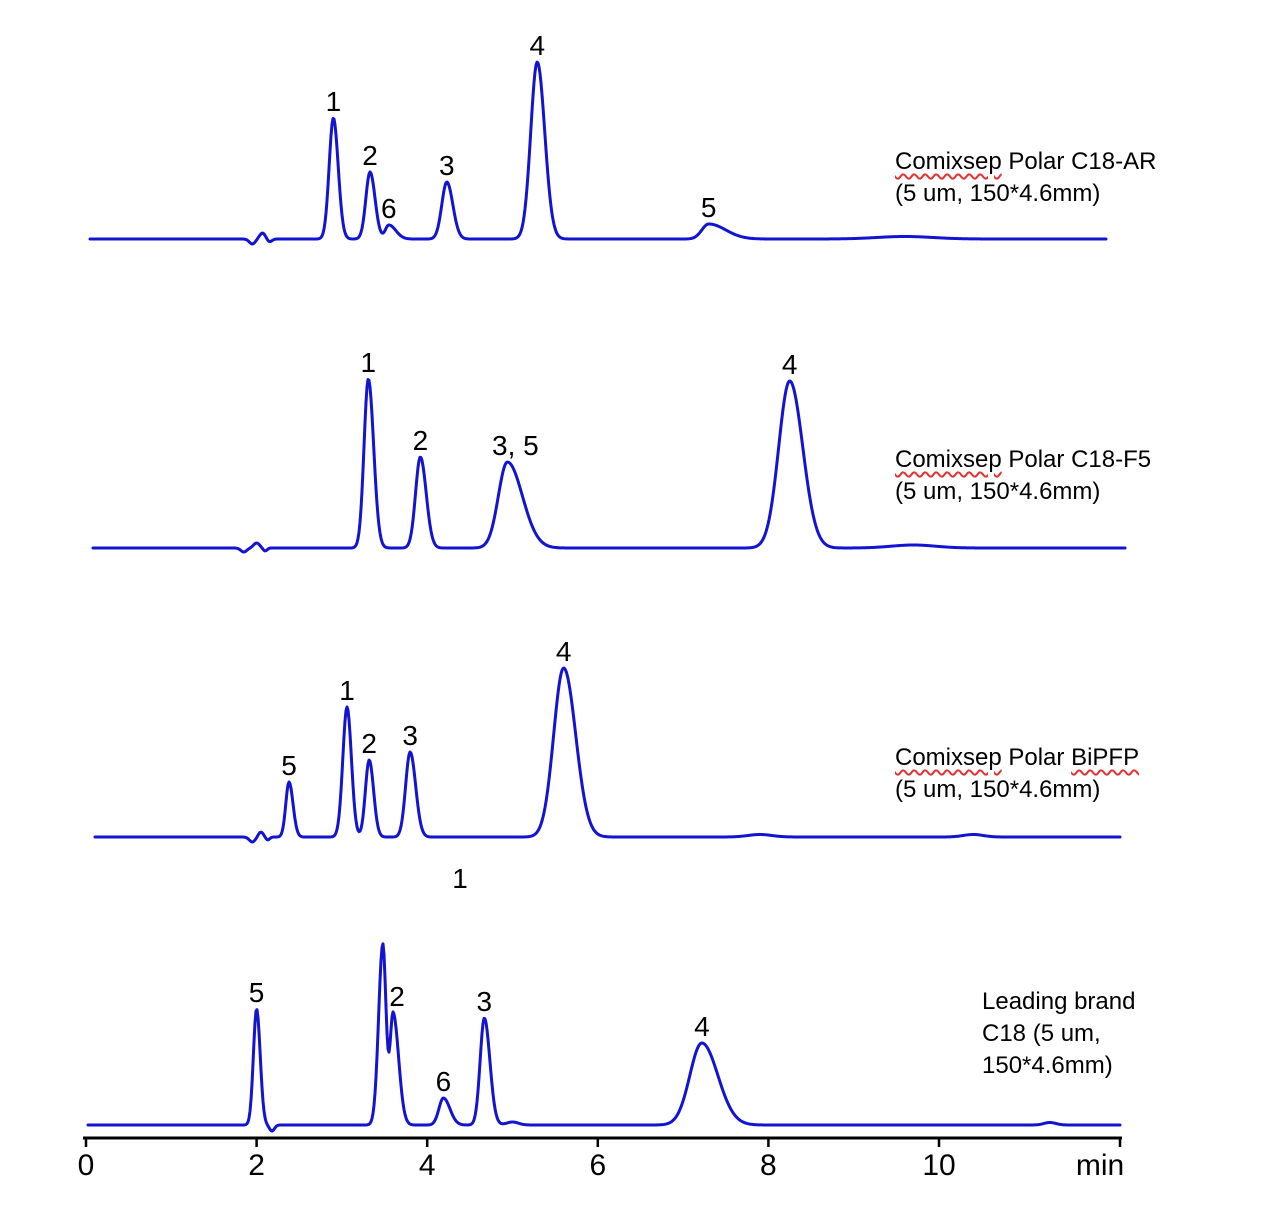  I want to click on column-label: Comixsep Polar C18-AR (5 um, 150*4.6mm), so click(1025, 178).